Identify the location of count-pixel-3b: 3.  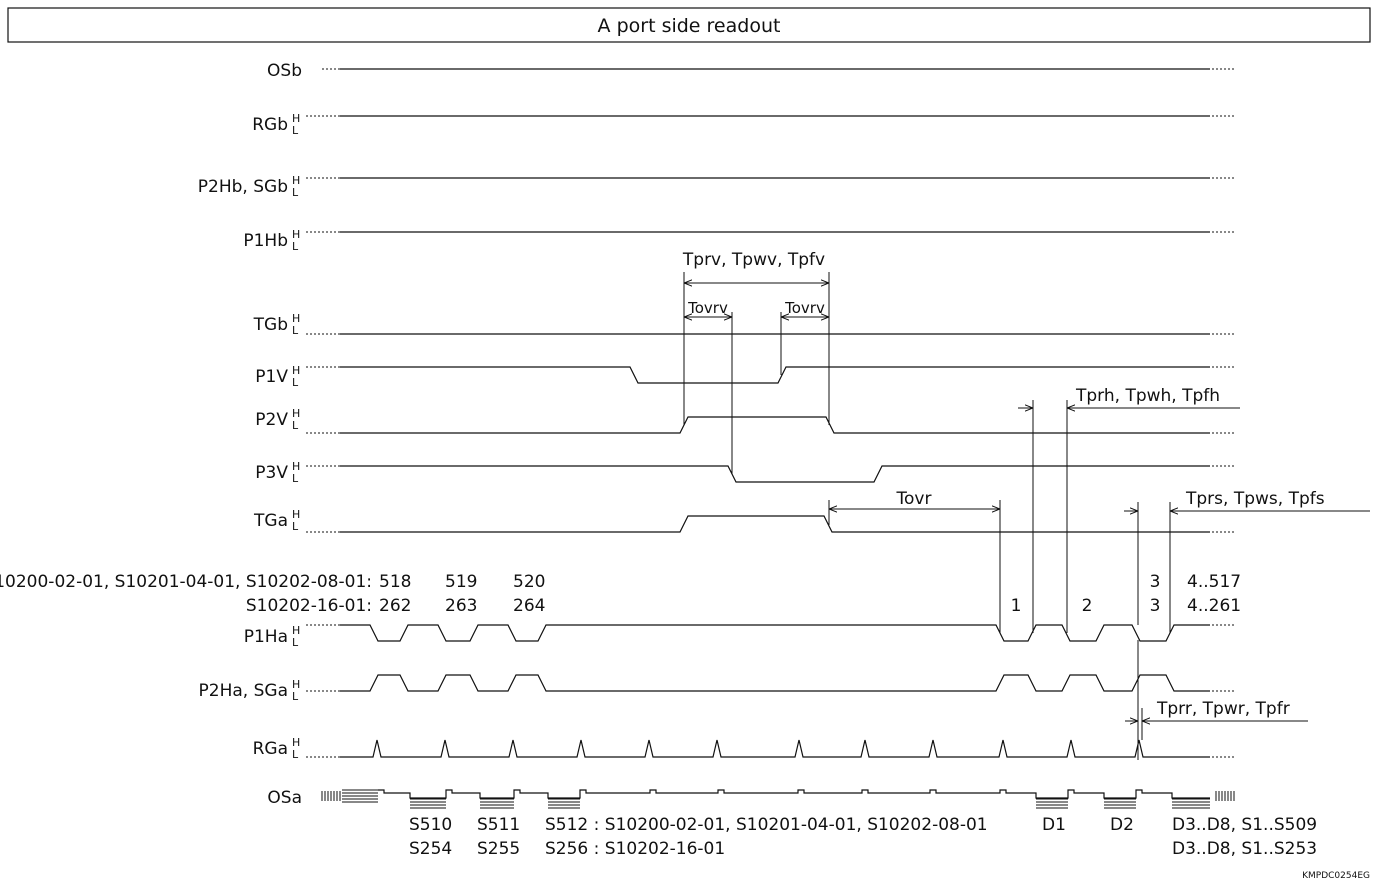
(1155, 606).